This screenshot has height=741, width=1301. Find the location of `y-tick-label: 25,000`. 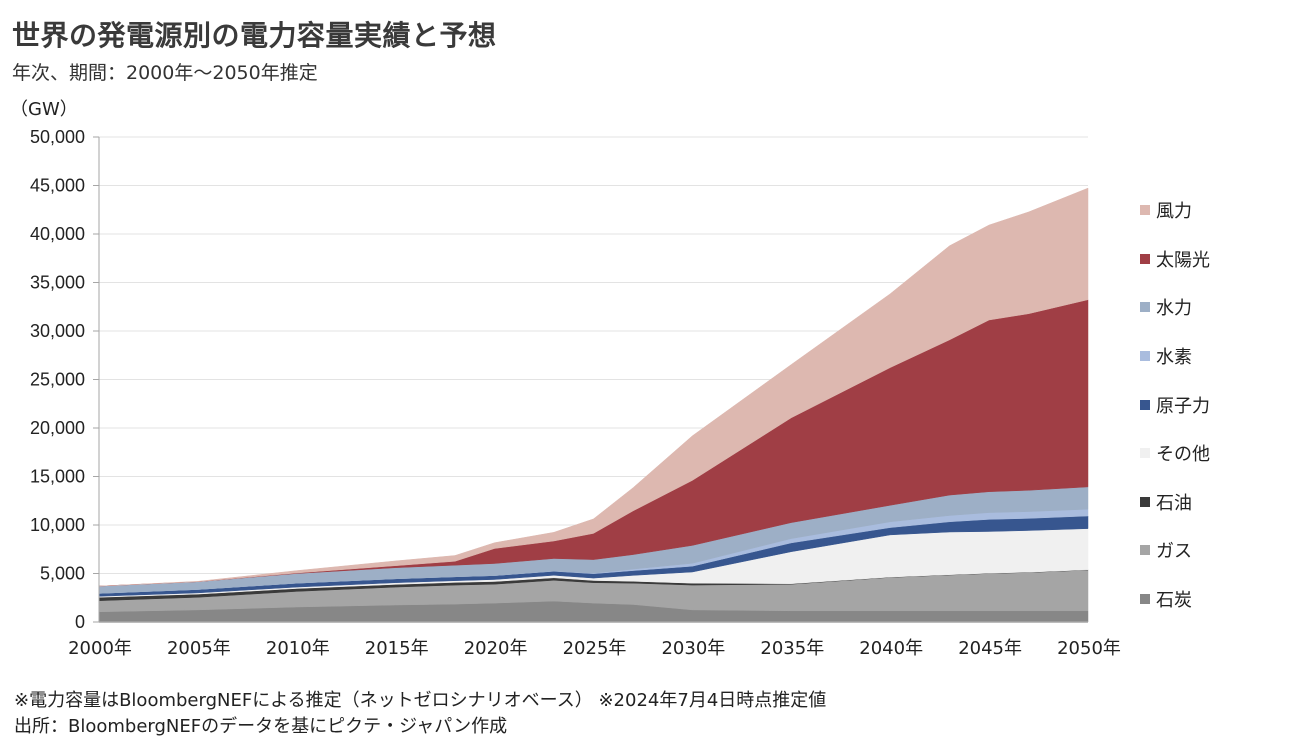

y-tick-label: 25,000 is located at coordinates (57, 380).